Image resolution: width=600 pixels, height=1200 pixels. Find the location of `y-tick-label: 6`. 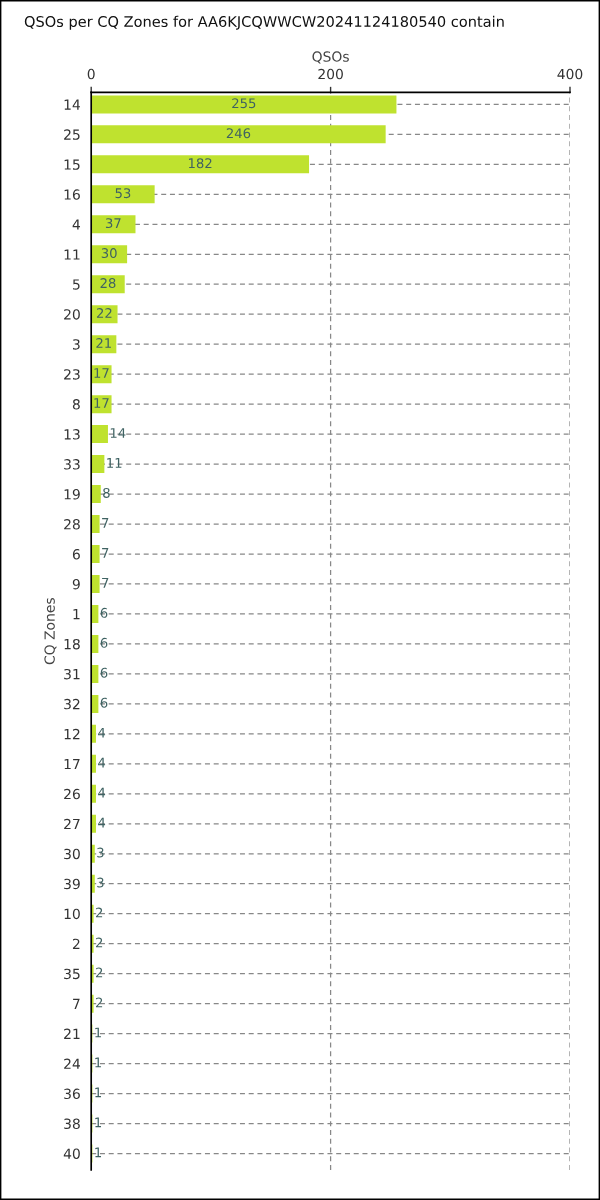

y-tick-label: 6 is located at coordinates (76, 554).